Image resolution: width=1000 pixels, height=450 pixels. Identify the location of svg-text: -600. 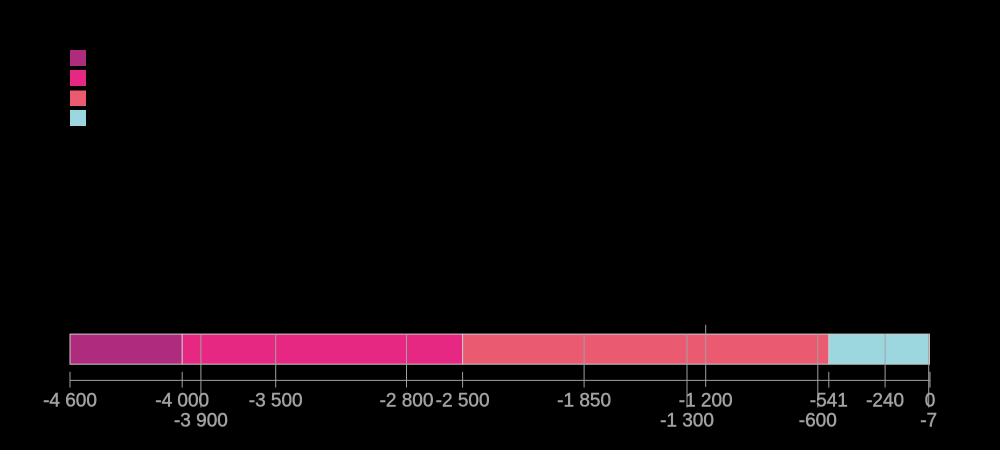
(818, 421).